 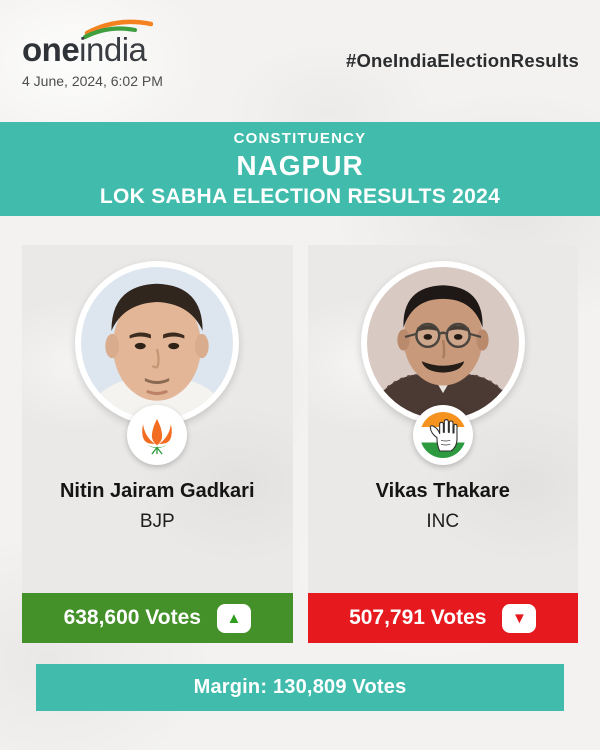 I want to click on trend-down-icon: ▼, so click(x=519, y=618).